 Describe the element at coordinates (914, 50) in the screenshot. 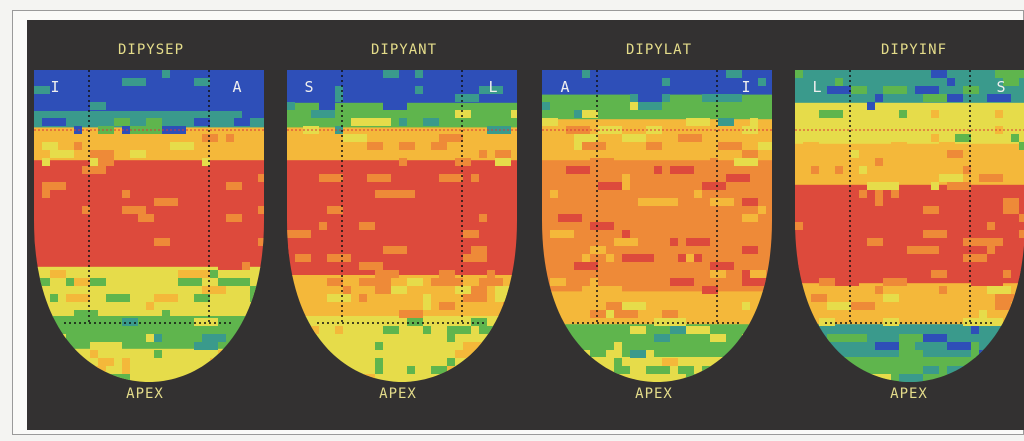

I see `panel-title-dipyinf: DIPYINF` at that location.